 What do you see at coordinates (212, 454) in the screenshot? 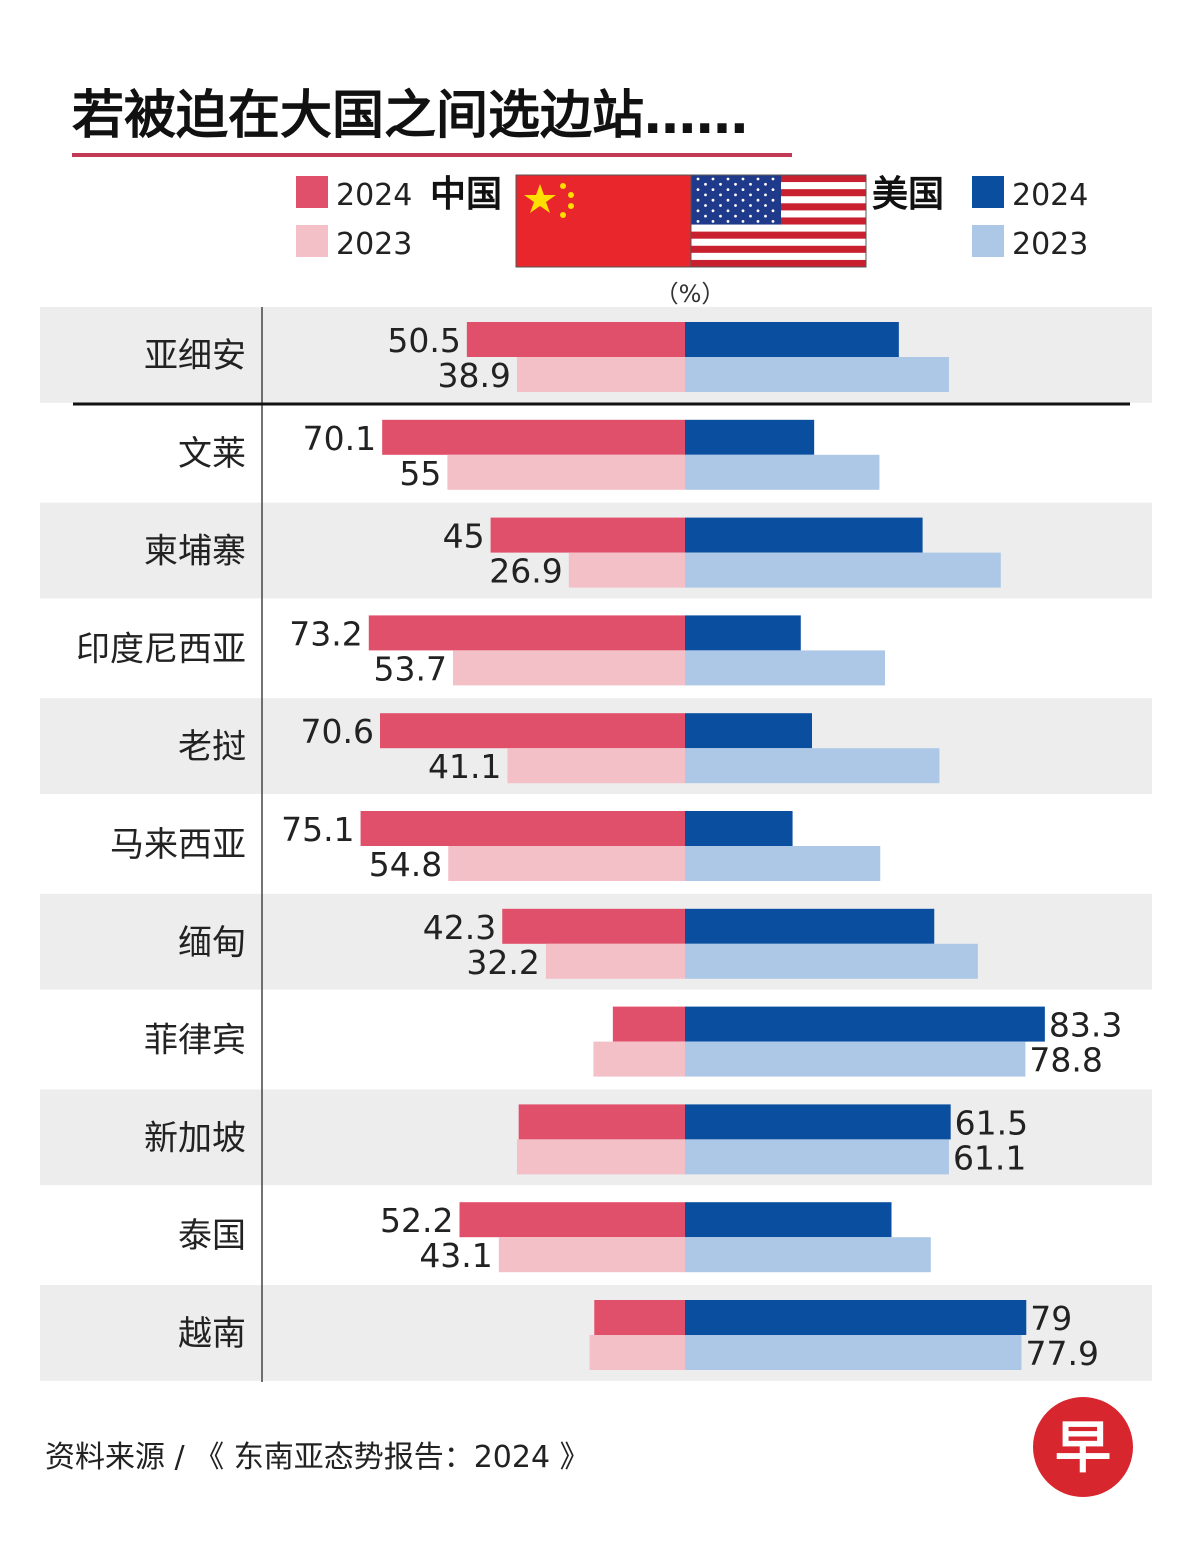
I see `category-label: 文莱` at bounding box center [212, 454].